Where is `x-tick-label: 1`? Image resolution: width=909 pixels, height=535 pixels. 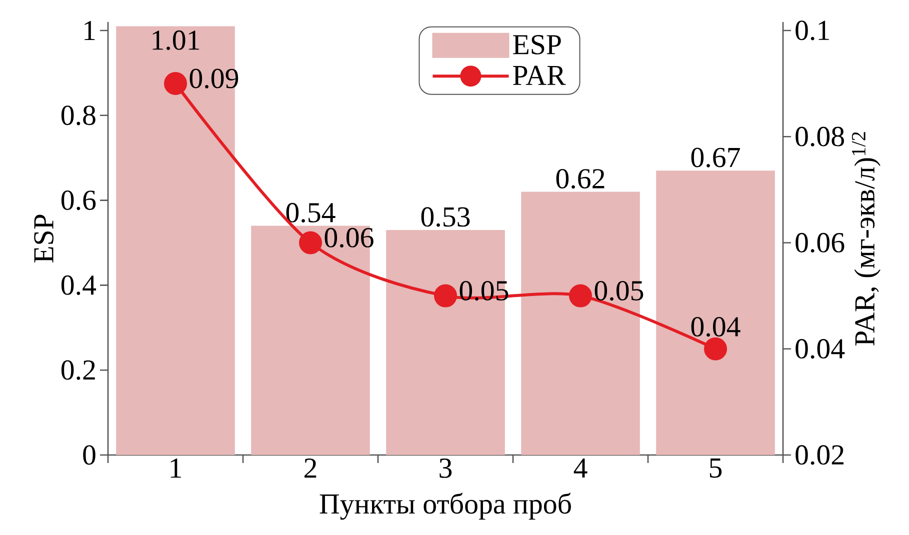 x-tick-label: 1 is located at coordinates (175, 468).